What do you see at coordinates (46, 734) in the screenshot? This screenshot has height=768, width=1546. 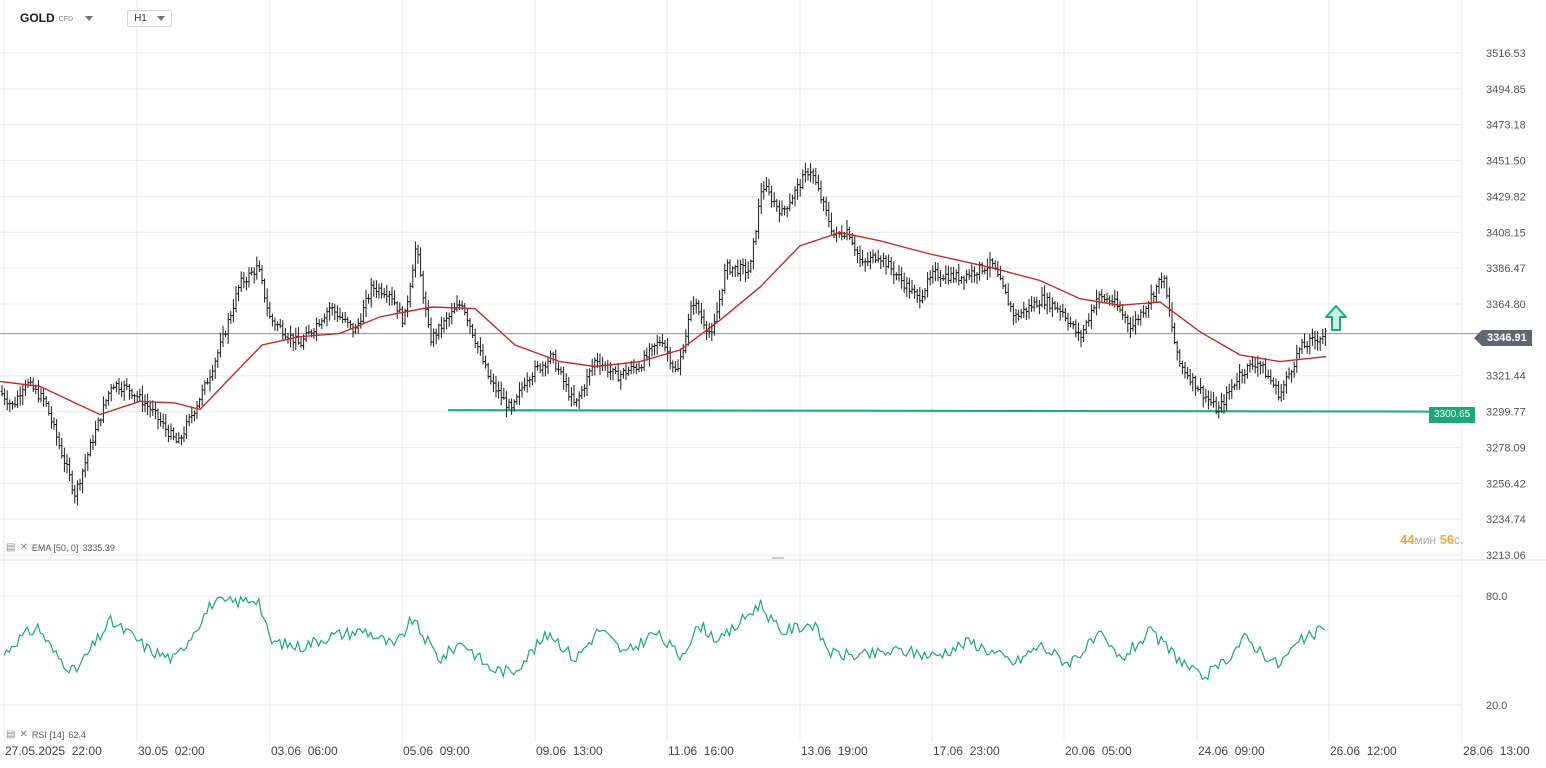 I see `rsi-legend: ▤ ✕ RSI [14] 62.4` at bounding box center [46, 734].